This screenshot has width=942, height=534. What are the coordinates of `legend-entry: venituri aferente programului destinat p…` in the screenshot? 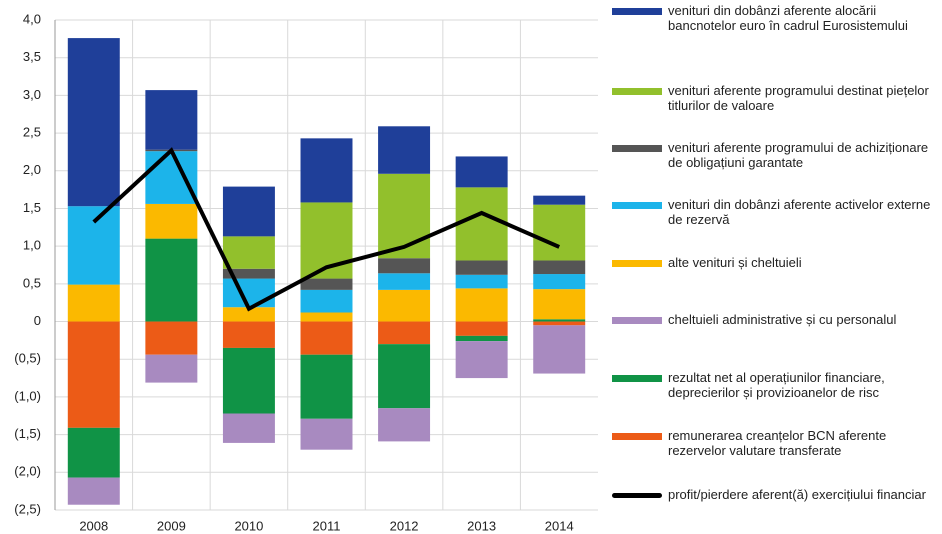 It's located at (777, 98).